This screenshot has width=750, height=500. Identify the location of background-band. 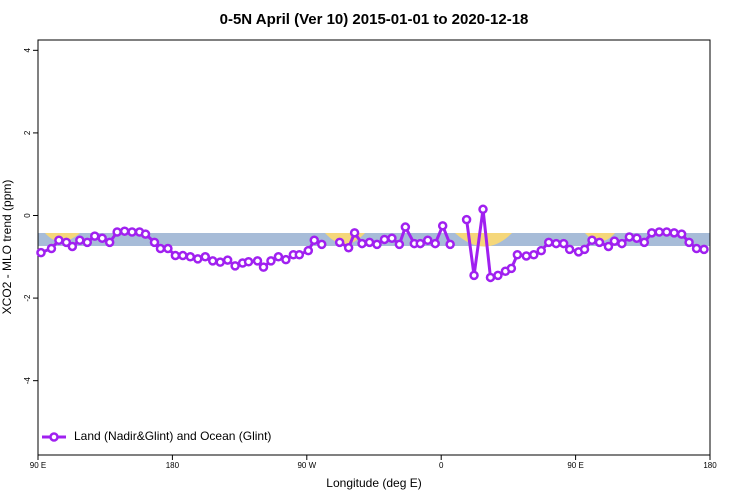
(374, 240).